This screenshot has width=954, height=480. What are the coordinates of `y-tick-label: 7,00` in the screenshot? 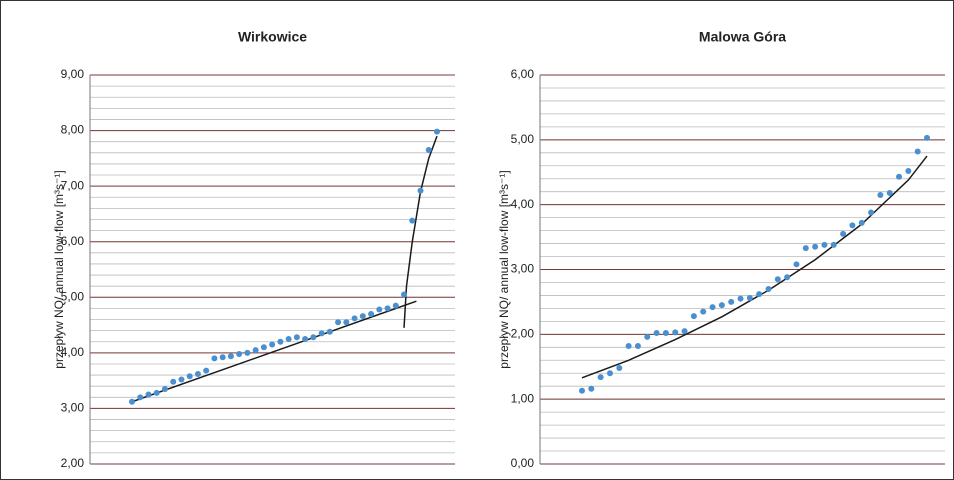 It's located at (73, 185).